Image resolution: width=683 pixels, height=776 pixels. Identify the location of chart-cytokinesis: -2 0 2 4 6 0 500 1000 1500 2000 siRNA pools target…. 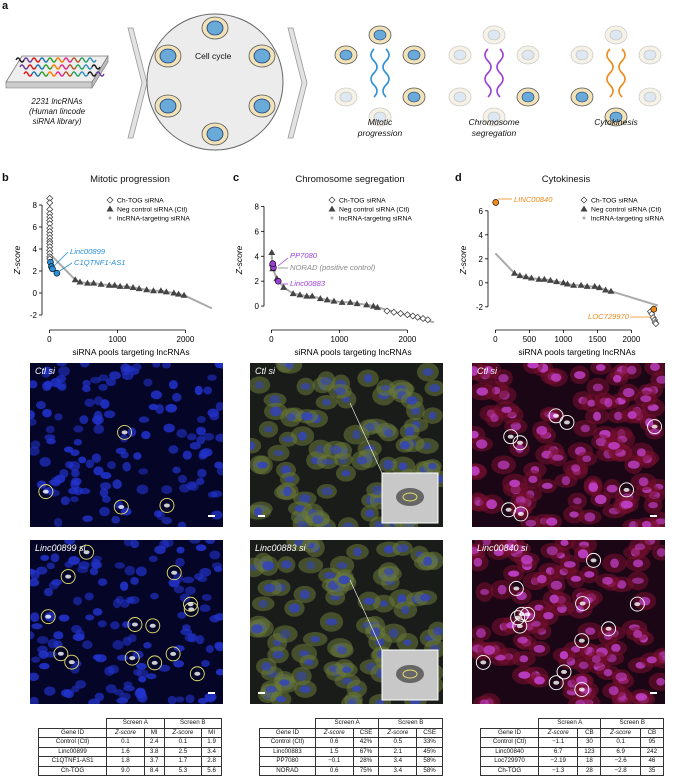
(561, 276).